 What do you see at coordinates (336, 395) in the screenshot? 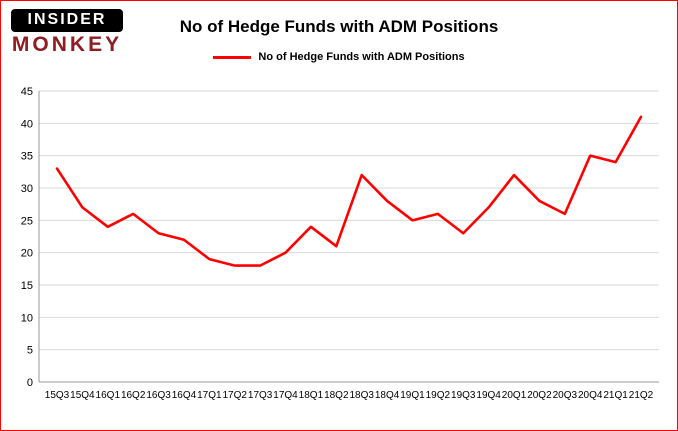
I see `x-tick-label: 18Q2` at bounding box center [336, 395].